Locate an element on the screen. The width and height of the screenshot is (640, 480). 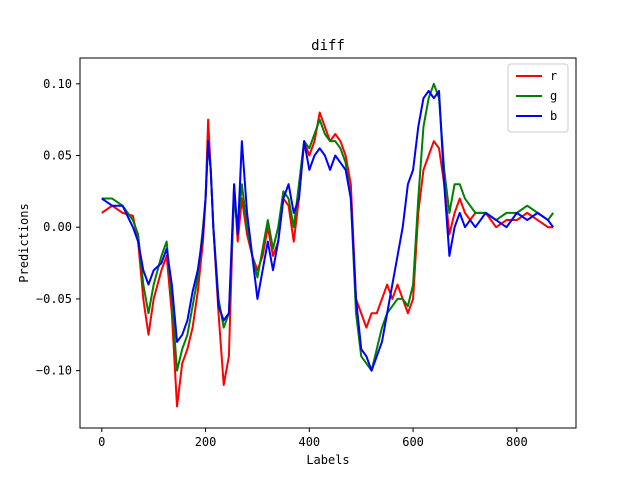
legend: rgb is located at coordinates (538, 98).